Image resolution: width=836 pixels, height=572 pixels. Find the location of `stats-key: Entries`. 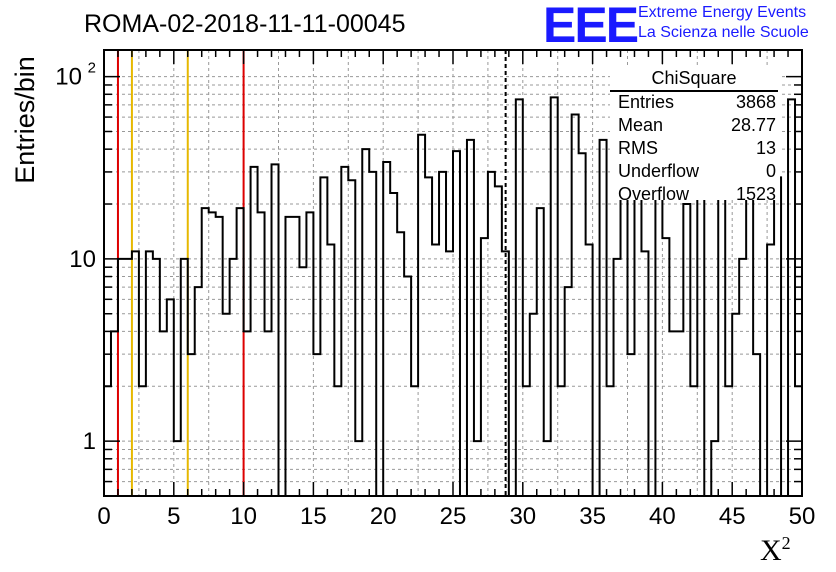

stats-key: Entries is located at coordinates (646, 102).